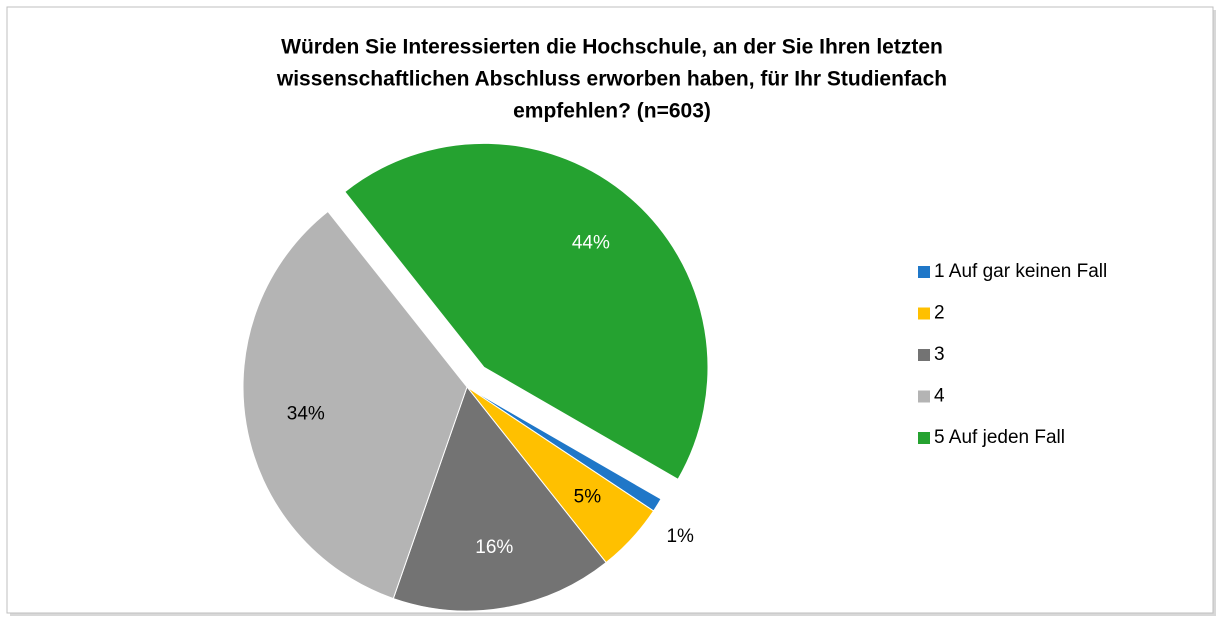  I want to click on data-label: 34%, so click(306, 413).